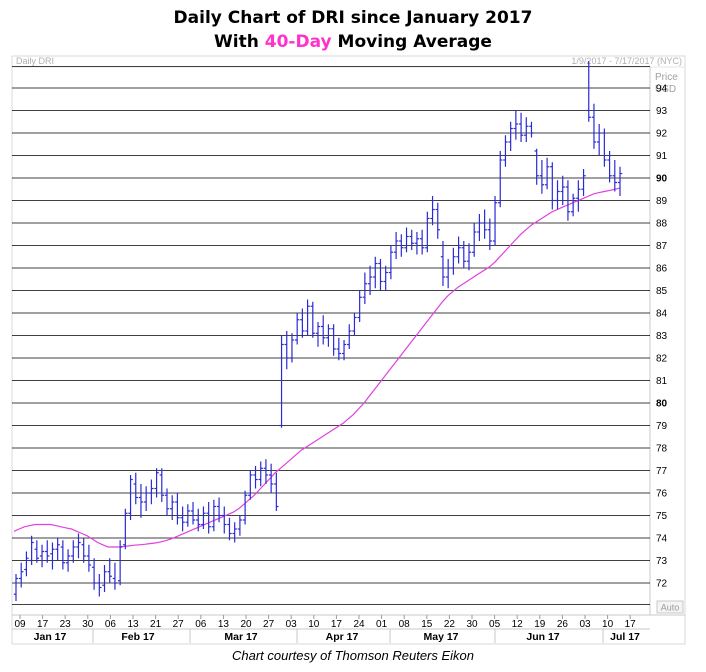  I want to click on y-tick-label-83: 83, so click(662, 336).